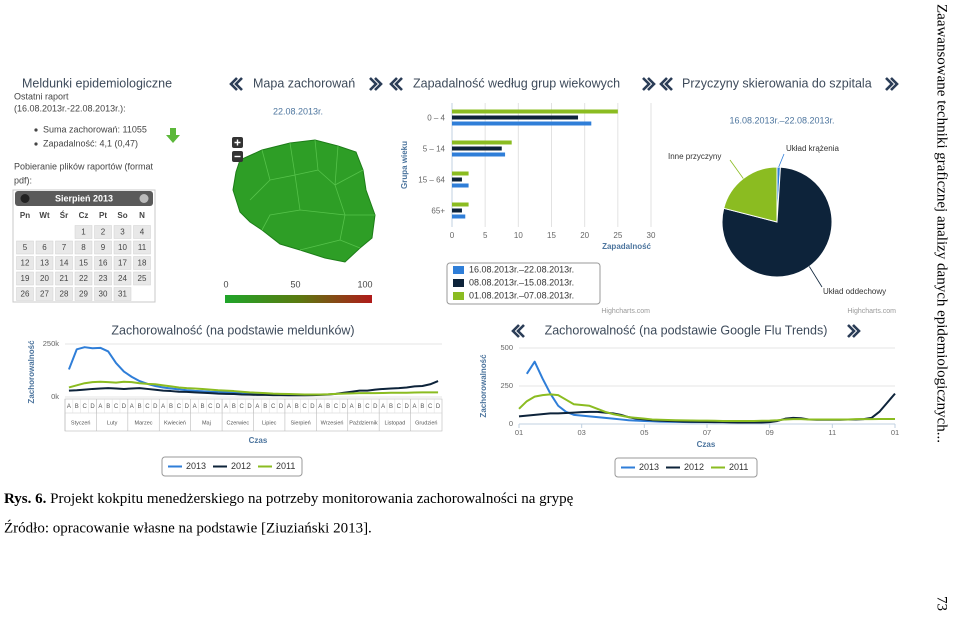 The width and height of the screenshot is (960, 618). Describe the element at coordinates (206, 423) in the screenshot. I see `month-label: Maj` at that location.